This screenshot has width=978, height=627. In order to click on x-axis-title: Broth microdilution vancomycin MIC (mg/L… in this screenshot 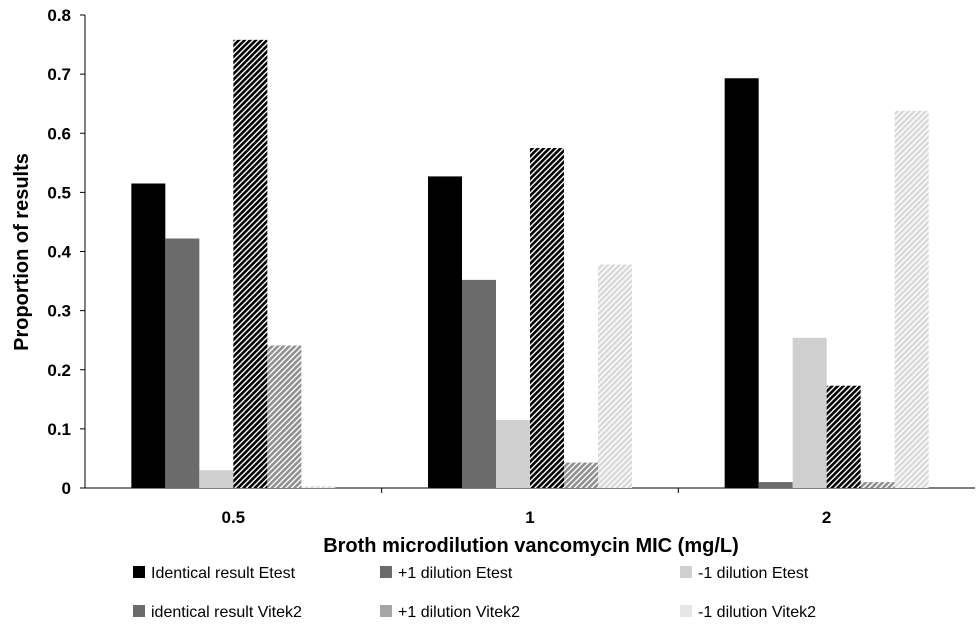, I will do `click(531, 546)`.